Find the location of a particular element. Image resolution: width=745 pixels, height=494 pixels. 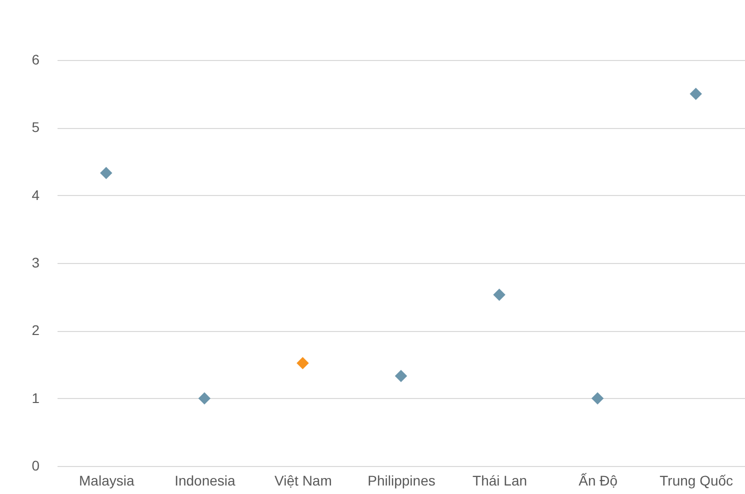

y-tick-label: 1 is located at coordinates (36, 398).